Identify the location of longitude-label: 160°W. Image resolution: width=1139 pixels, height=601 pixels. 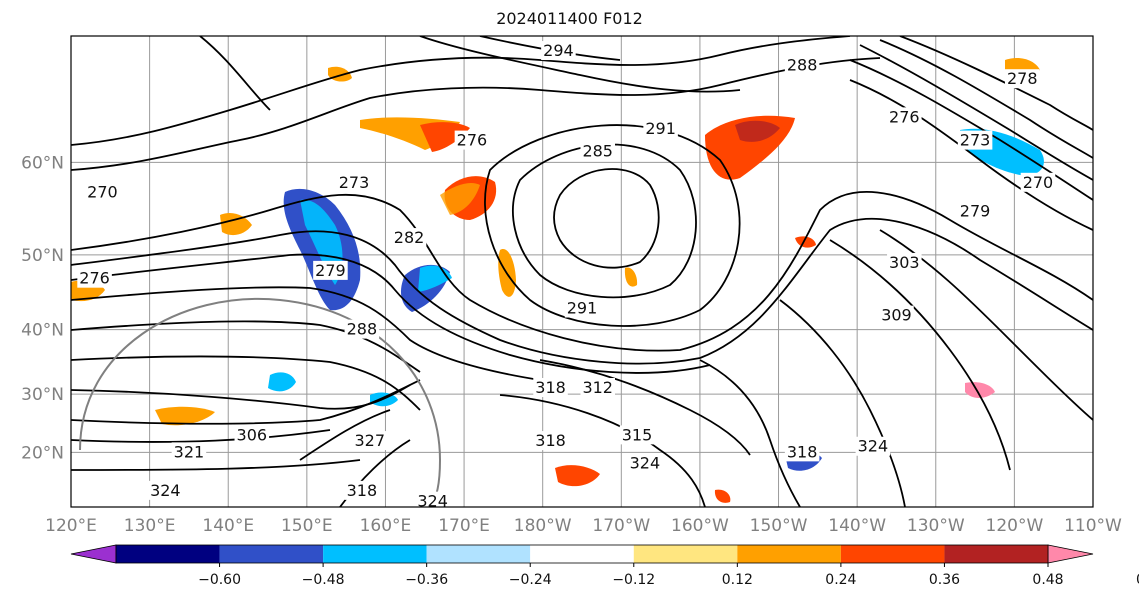
(700, 526).